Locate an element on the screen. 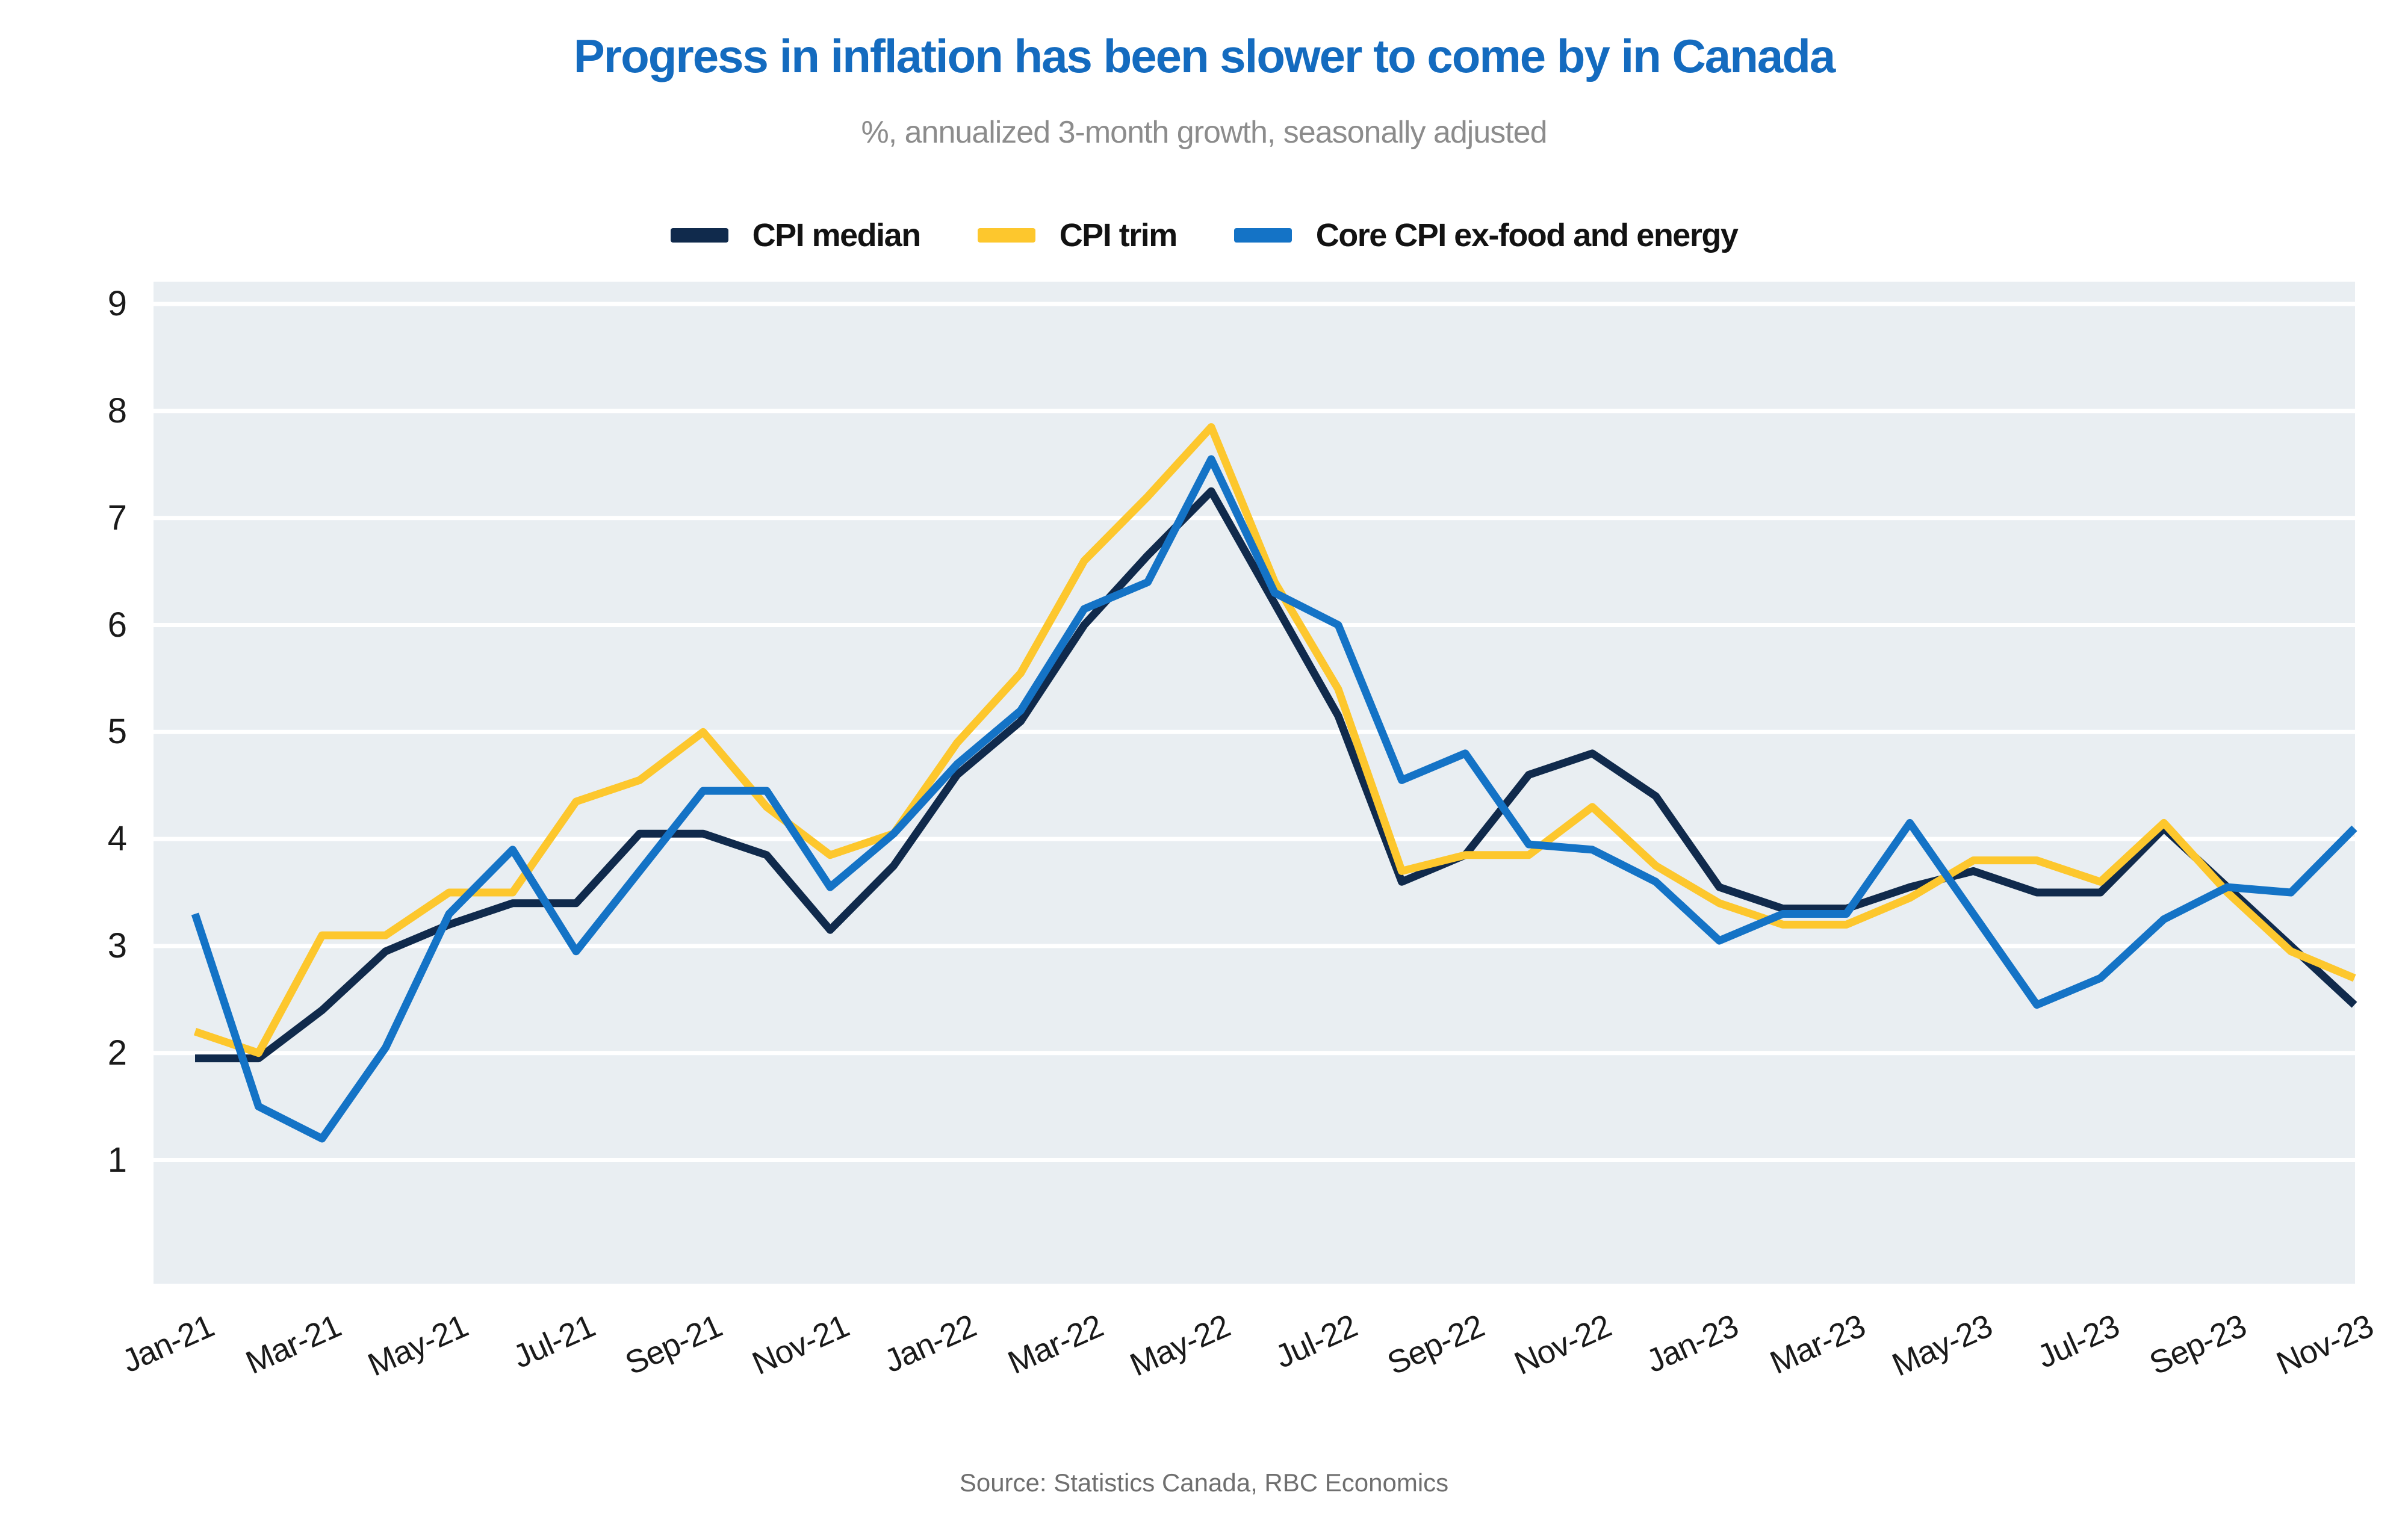  legend-item: Core CPI ex-food and energy is located at coordinates (1486, 235).